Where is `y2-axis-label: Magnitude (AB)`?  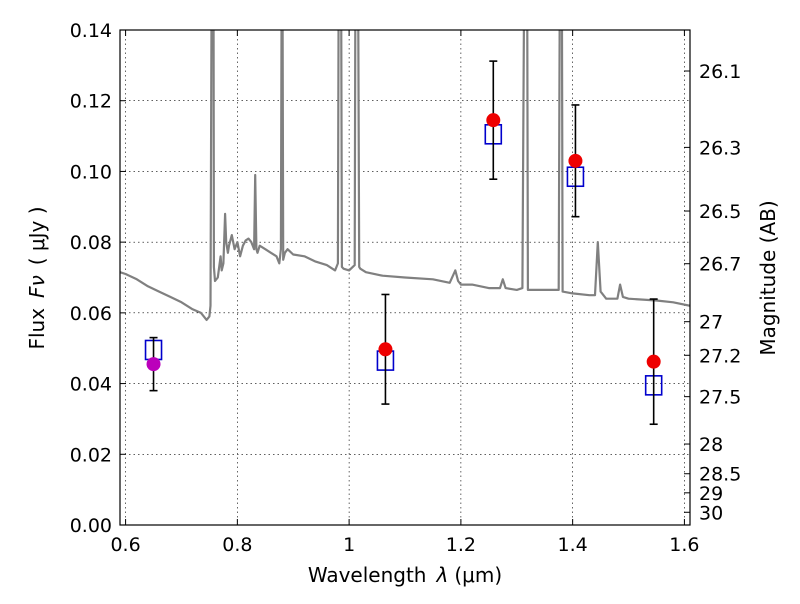
y2-axis-label: Magnitude (AB) is located at coordinates (768, 277).